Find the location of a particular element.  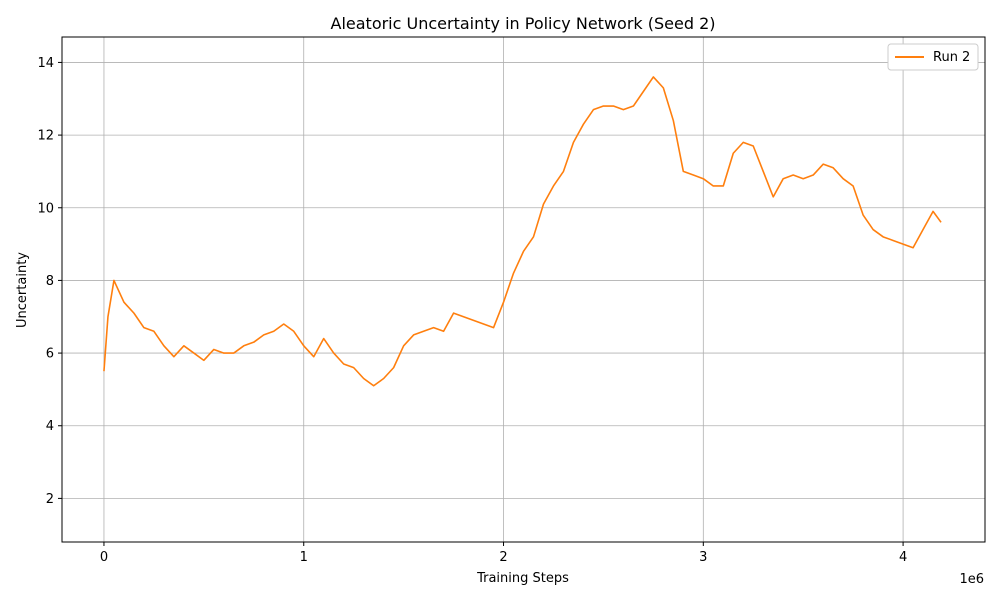

legend-box is located at coordinates (933, 57).